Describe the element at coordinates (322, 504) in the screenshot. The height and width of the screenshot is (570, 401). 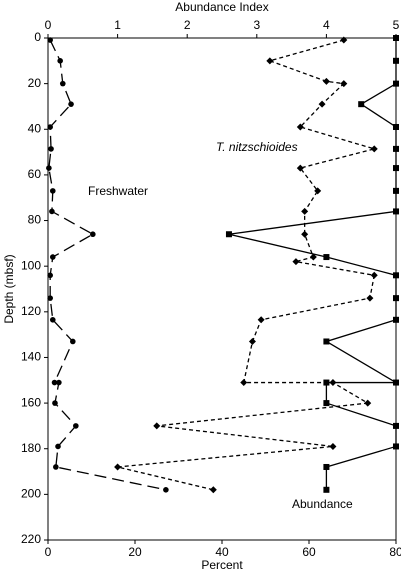
I see `series-label: Abundance` at that location.